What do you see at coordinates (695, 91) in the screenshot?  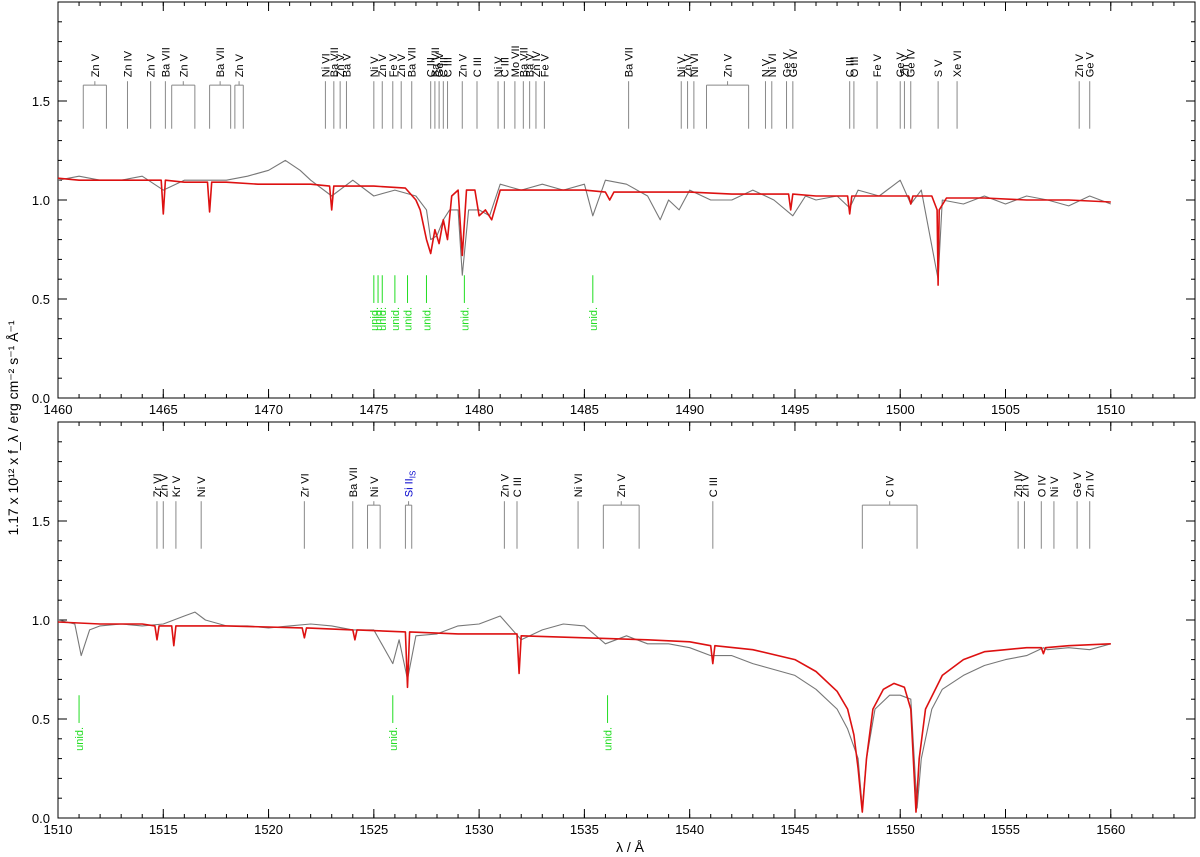 I see `line-id-mark: Ni VI` at bounding box center [695, 91].